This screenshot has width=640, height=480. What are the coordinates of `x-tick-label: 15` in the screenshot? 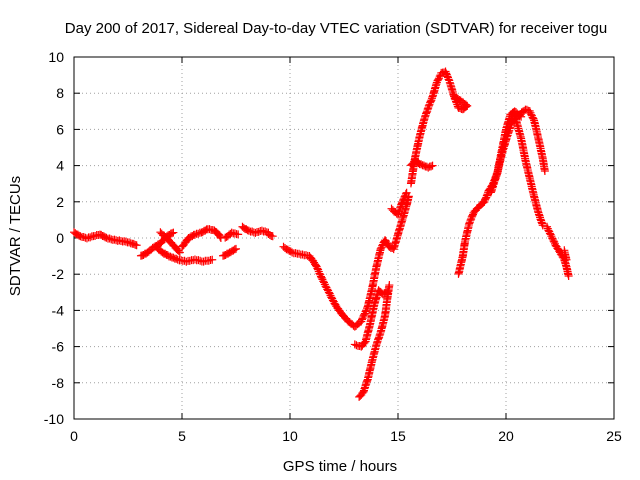 It's located at (398, 436).